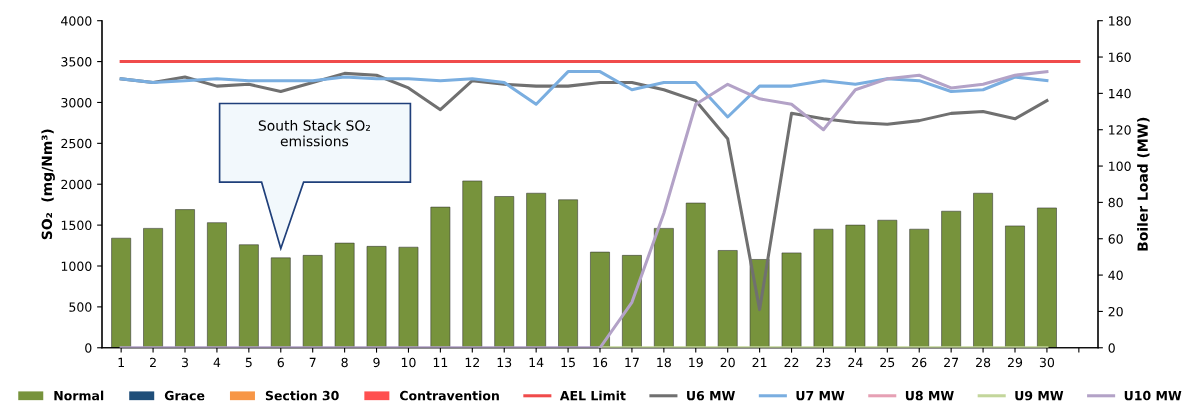 This screenshot has width=1200, height=414. Describe the element at coordinates (76, 225) in the screenshot. I see `y-tick-label: 1500` at that location.